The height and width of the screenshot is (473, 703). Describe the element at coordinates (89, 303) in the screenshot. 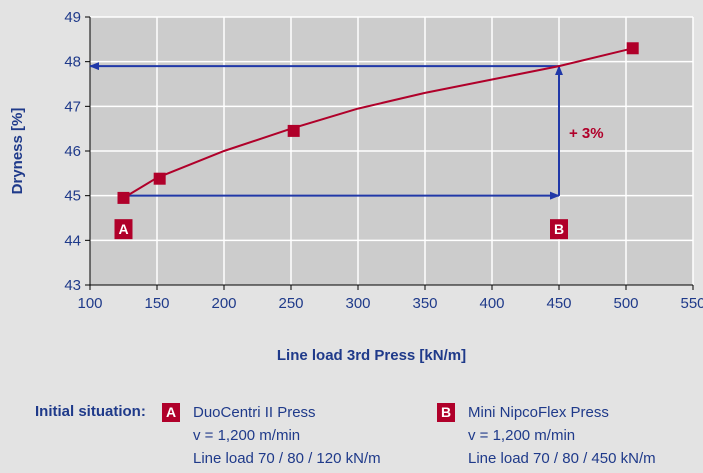

I see `x-tick-label: 100` at that location.